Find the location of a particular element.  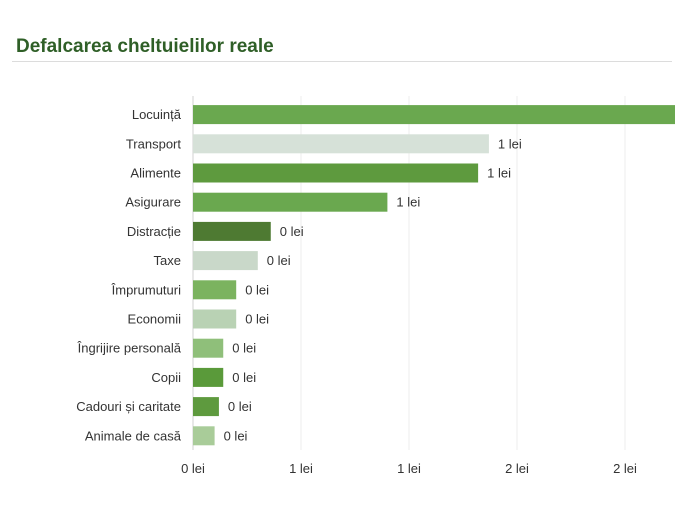

category-label: Taxe is located at coordinates (167, 260).